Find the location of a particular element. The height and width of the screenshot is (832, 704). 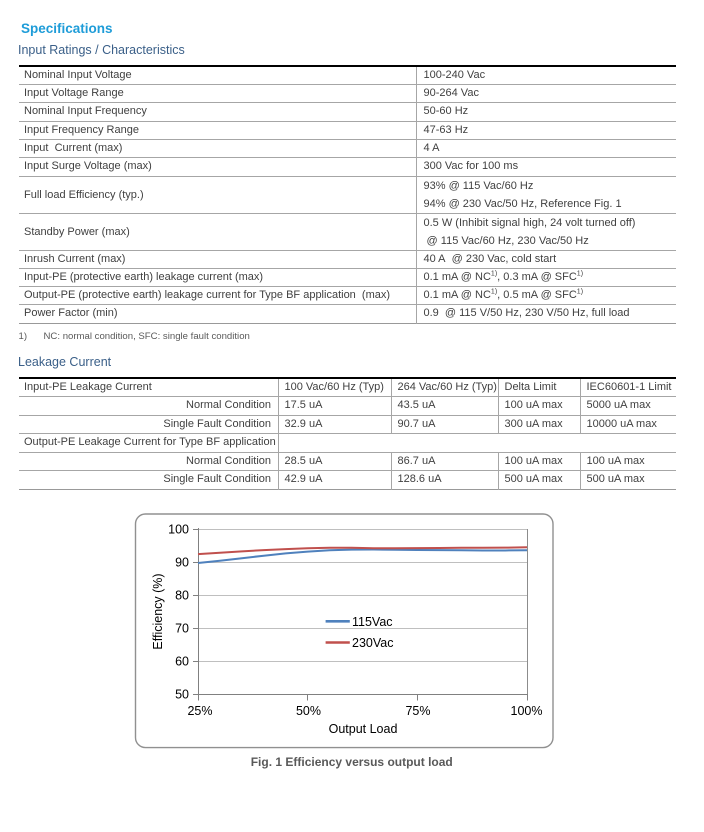

svg-text: 100 is located at coordinates (178, 529).